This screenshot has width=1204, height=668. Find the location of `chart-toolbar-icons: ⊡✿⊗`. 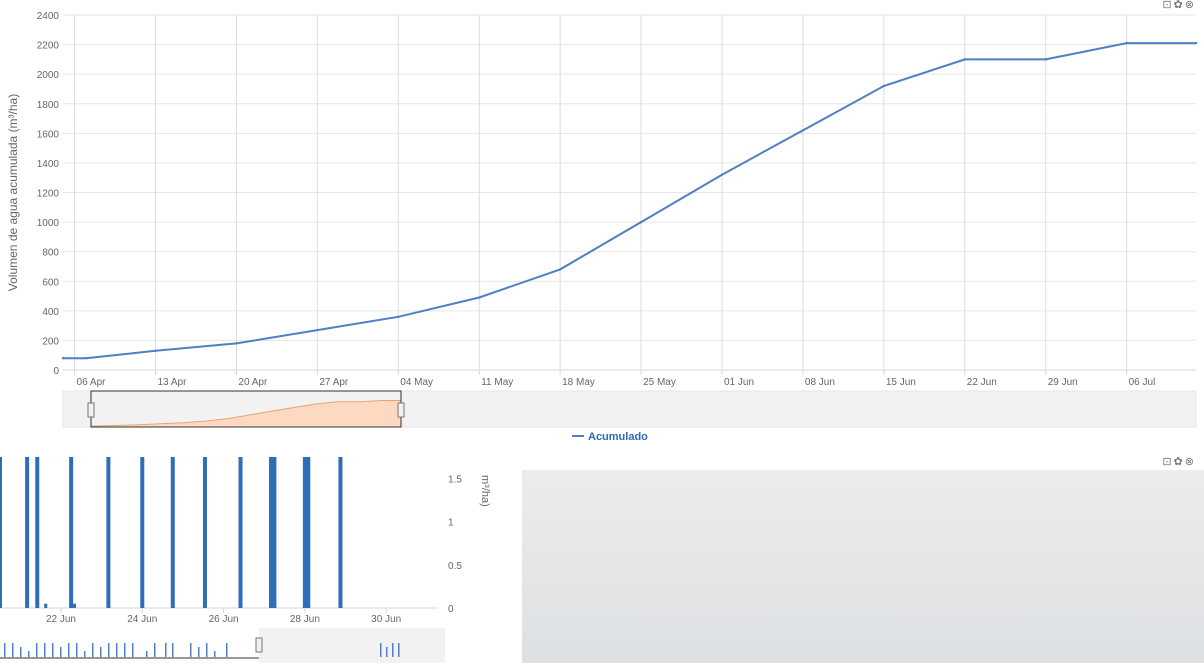

chart-toolbar-icons: ⊡✿⊗ is located at coordinates (1179, 5).